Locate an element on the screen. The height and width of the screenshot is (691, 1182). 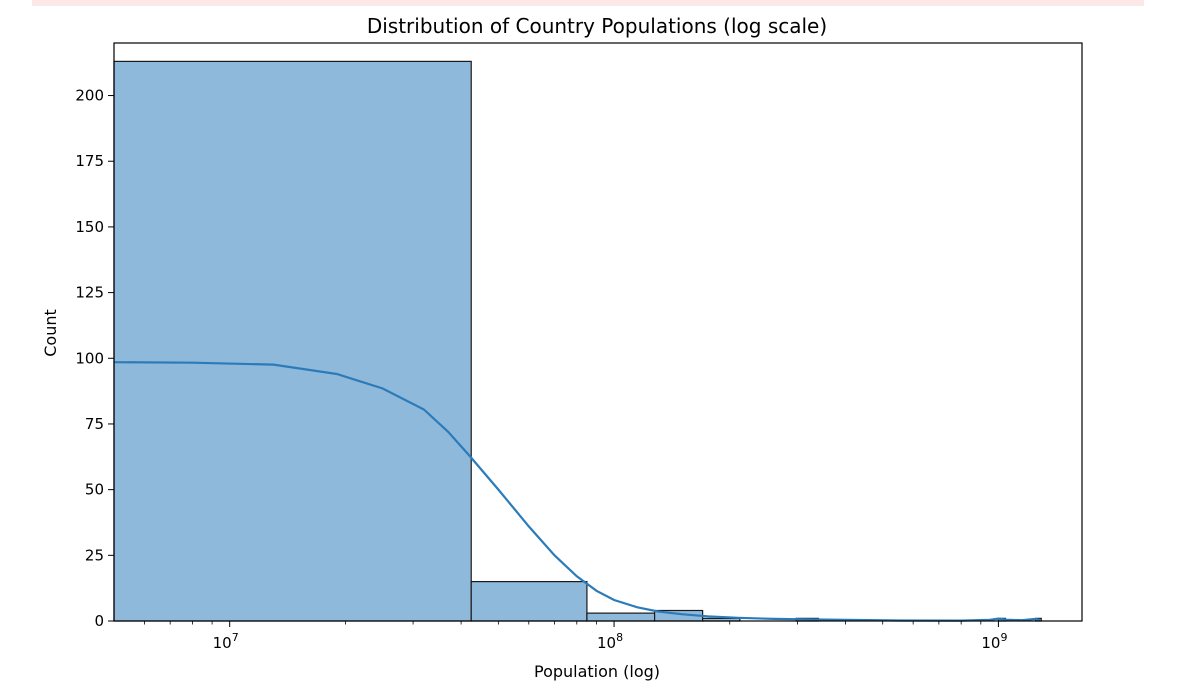
warning-strip is located at coordinates (588, 3).